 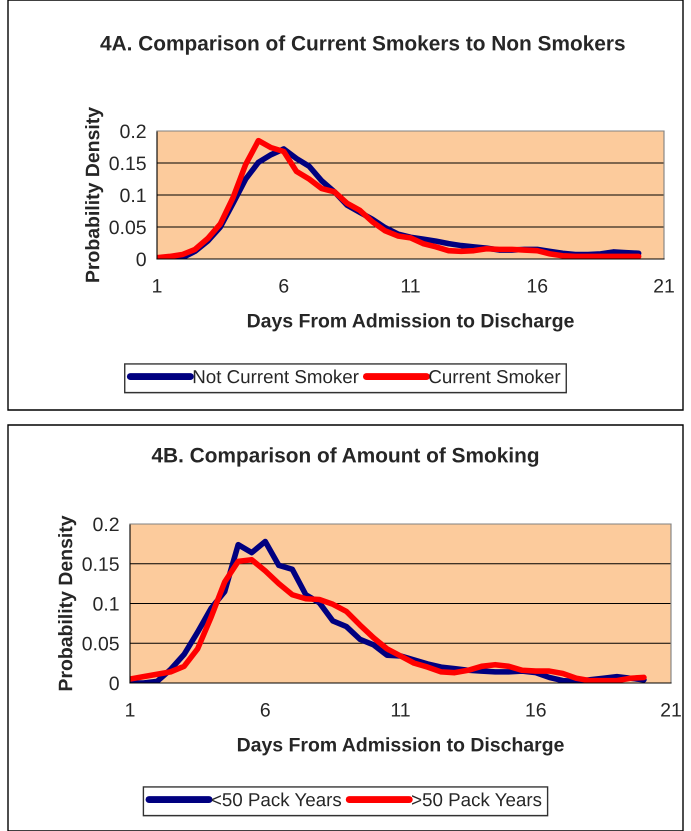 What do you see at coordinates (477, 799) in the screenshot?
I see `legend-label: >50 Pack Years` at bounding box center [477, 799].